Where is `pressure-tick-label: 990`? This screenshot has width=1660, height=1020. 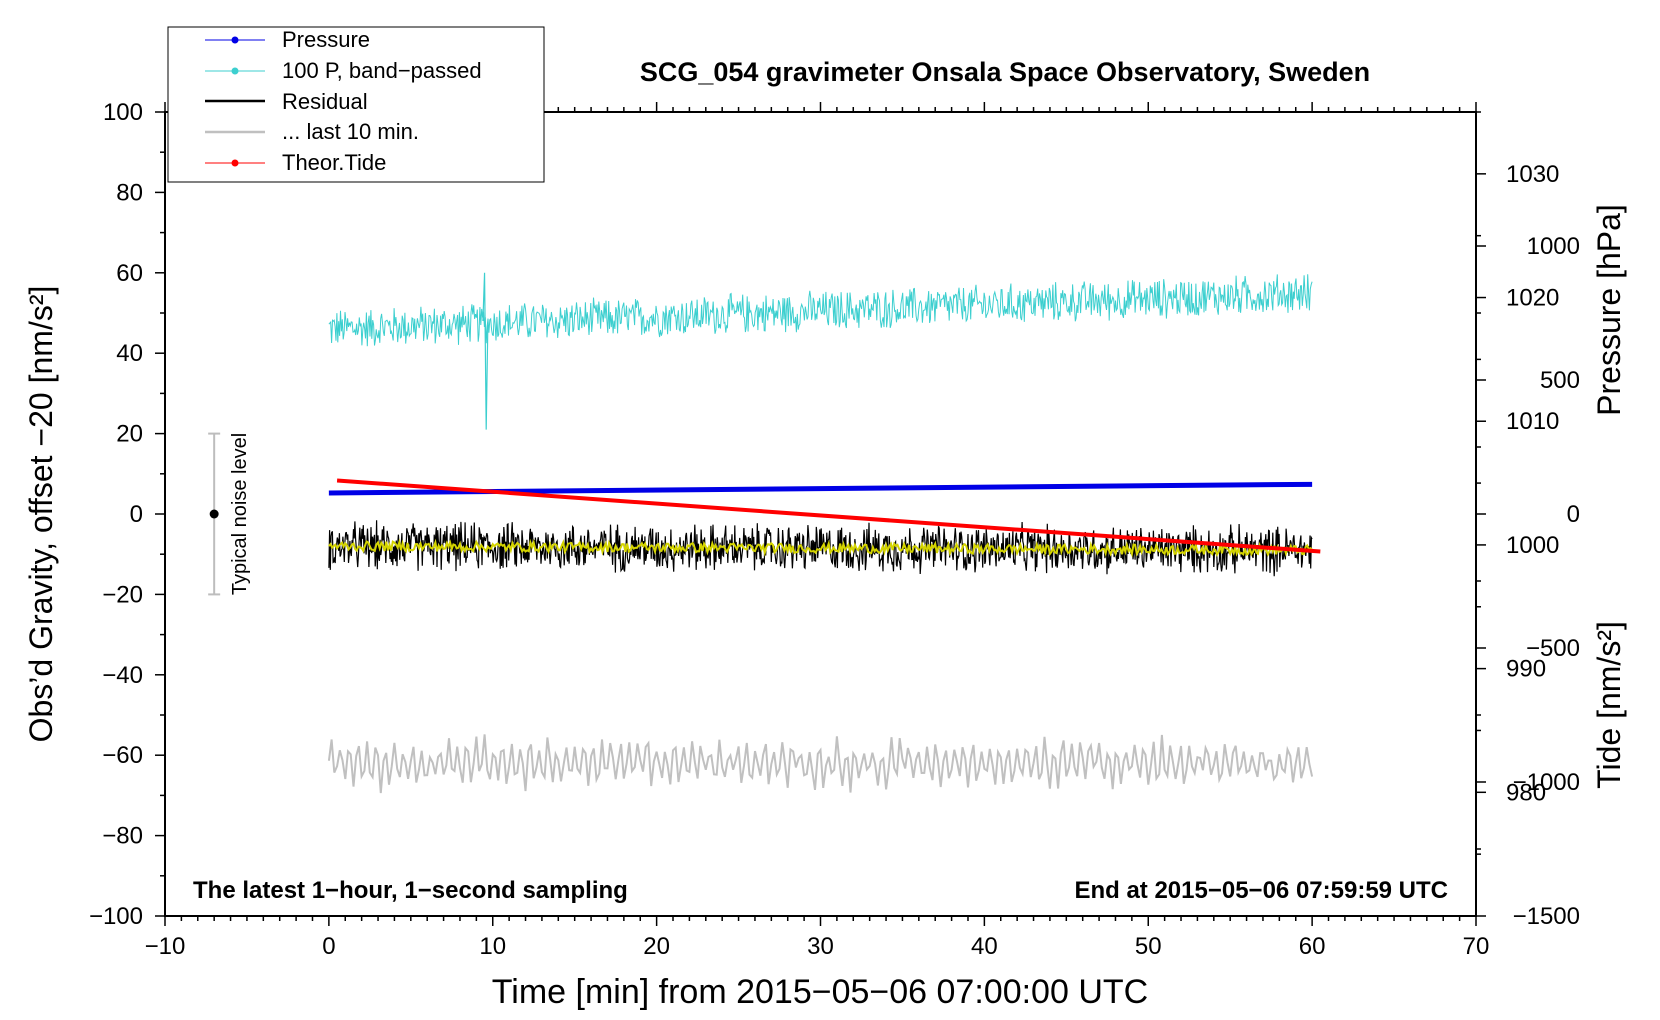
pressure-tick-label: 990 is located at coordinates (1526, 669).